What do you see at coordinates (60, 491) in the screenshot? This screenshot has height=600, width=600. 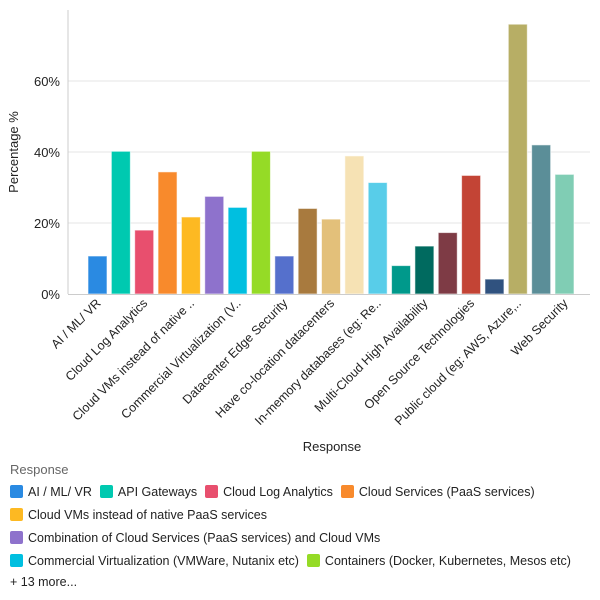 I see `legend-item-label: AI / ML/ VR` at bounding box center [60, 491].